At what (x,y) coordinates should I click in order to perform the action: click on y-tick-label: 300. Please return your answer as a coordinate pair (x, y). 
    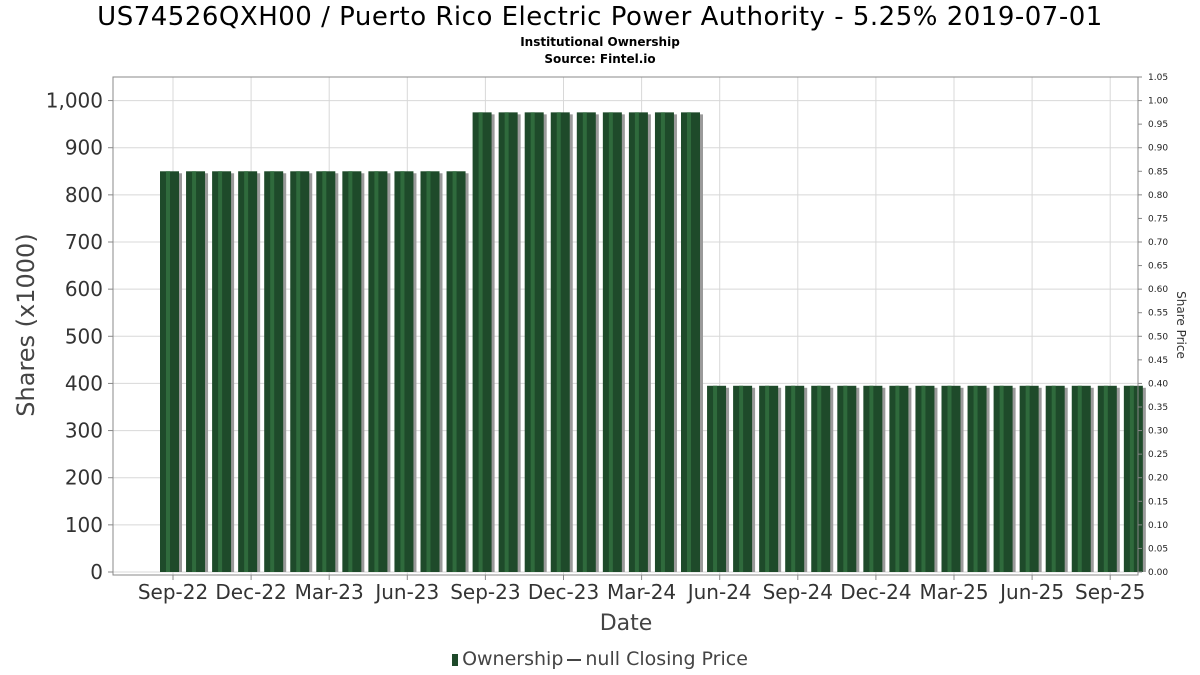
    Looking at the image, I should click on (84, 431).